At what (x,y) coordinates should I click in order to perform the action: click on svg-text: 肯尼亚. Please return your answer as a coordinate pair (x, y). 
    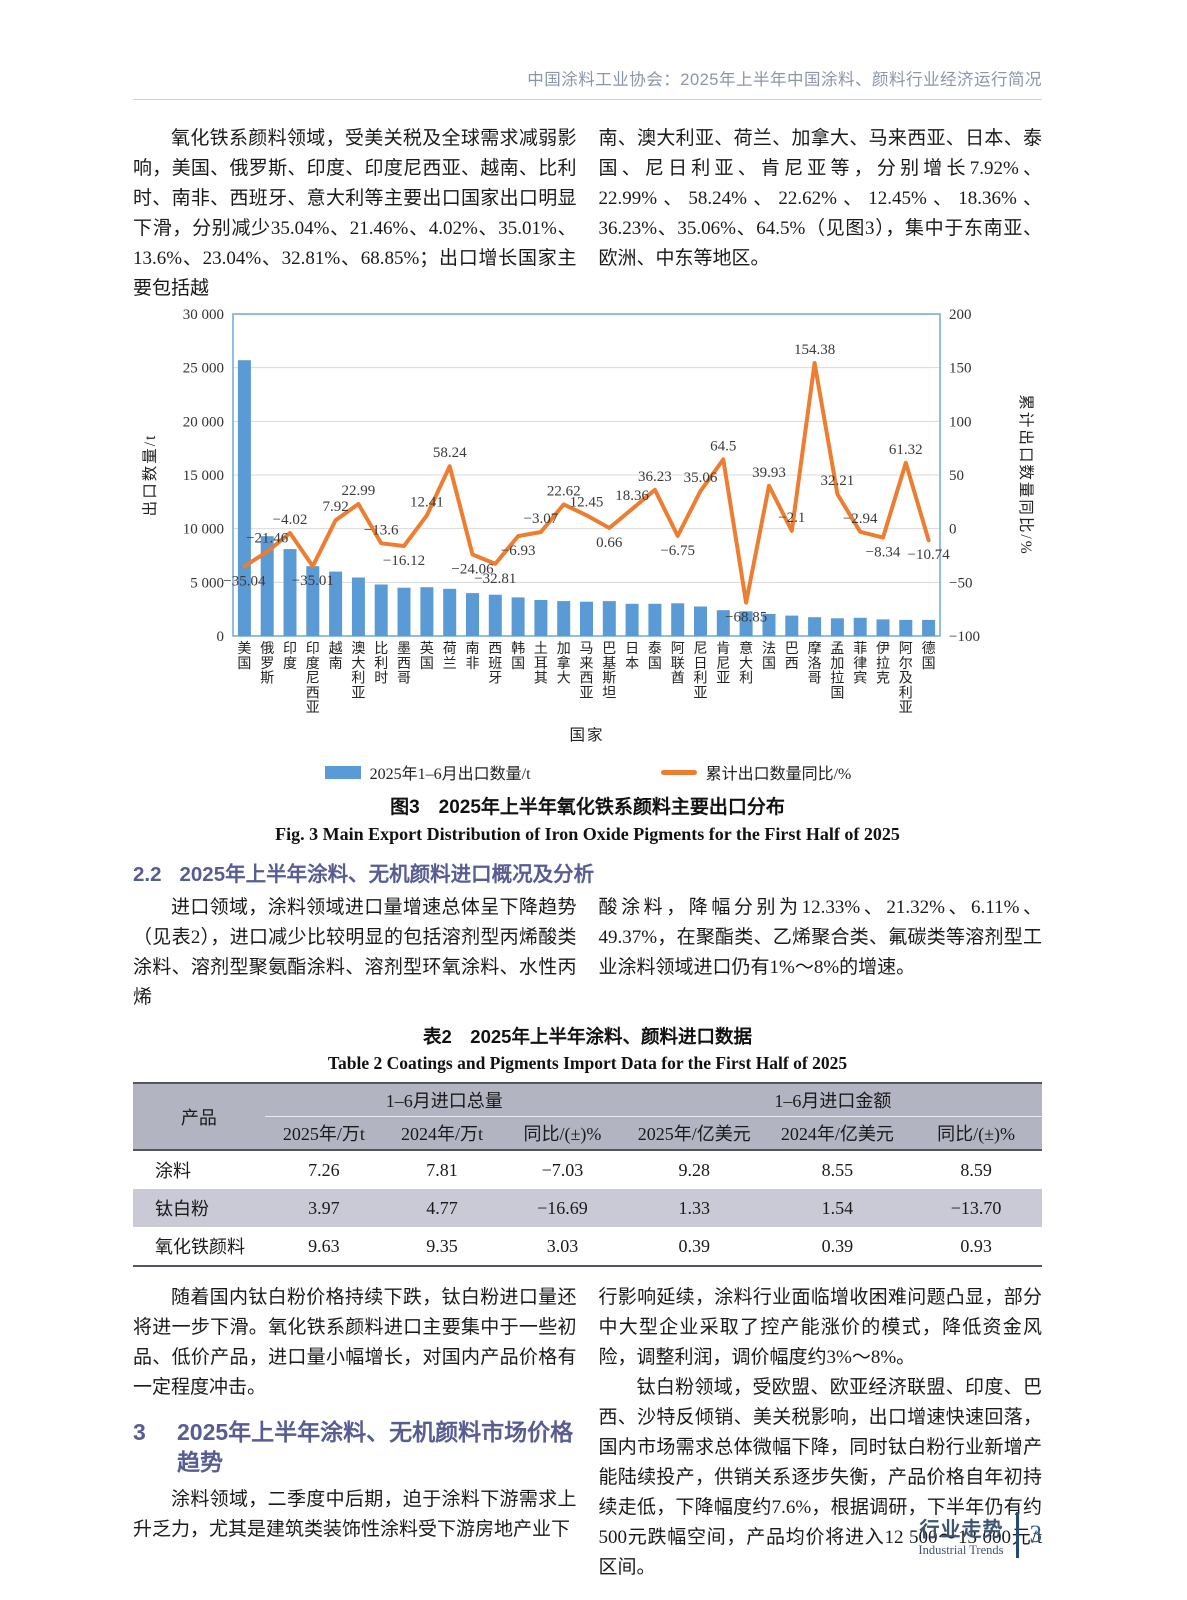
    Looking at the image, I should click on (723, 664).